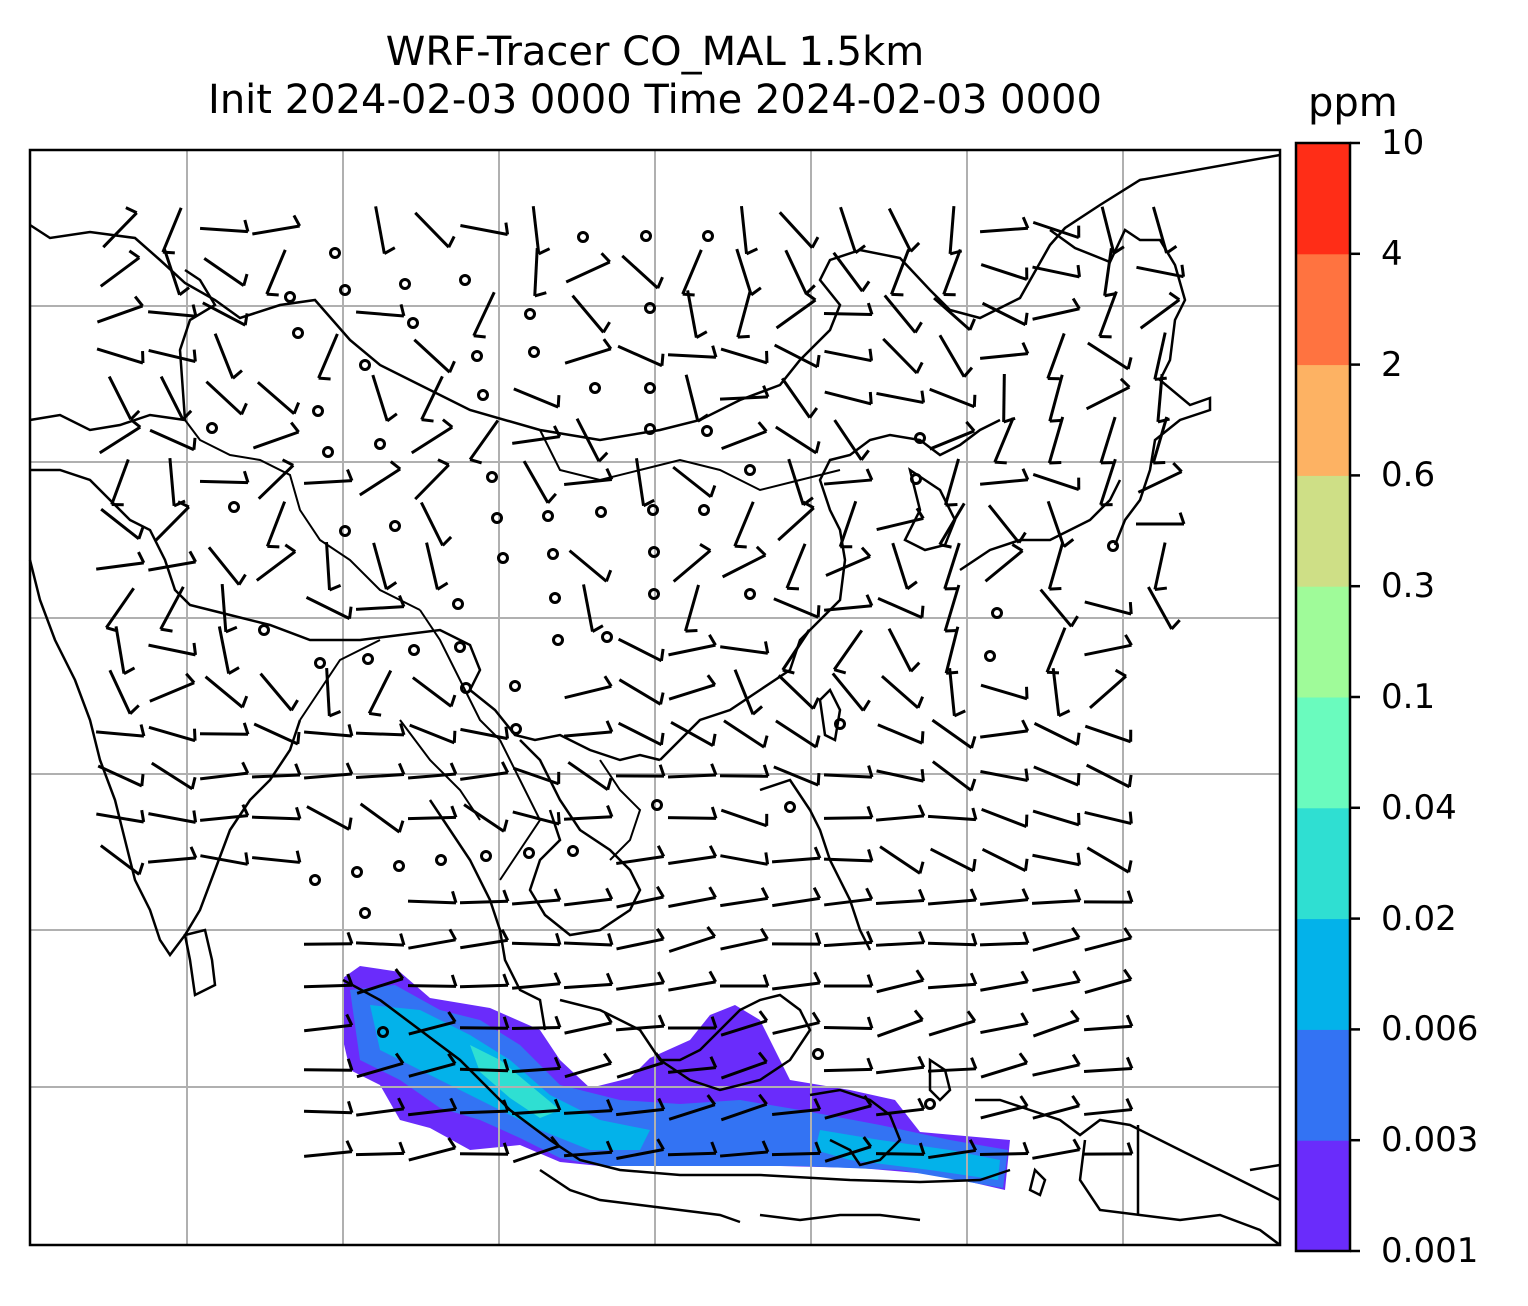 This screenshot has width=1528, height=1306. Describe the element at coordinates (1408, 697) in the screenshot. I see `colorbar-tick-label: 0.1` at that location.